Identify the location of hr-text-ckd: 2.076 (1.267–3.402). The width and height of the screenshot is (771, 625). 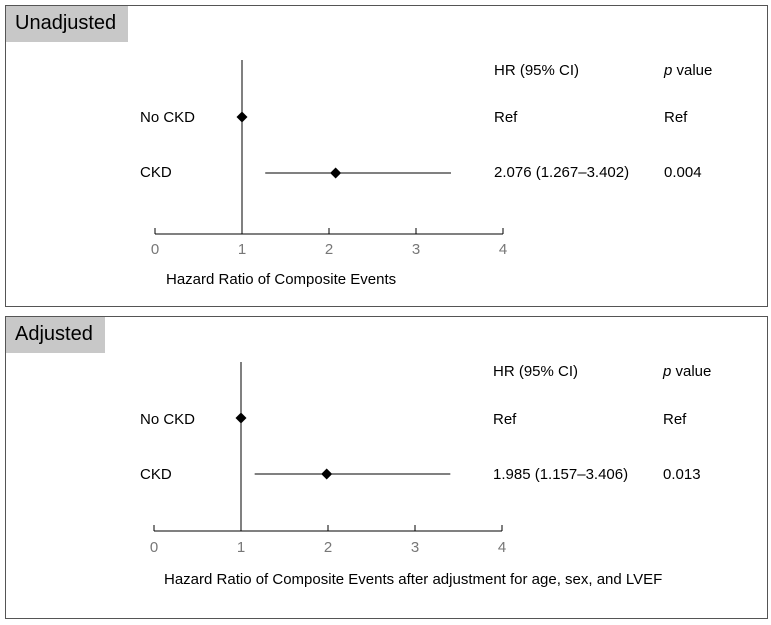
(561, 172).